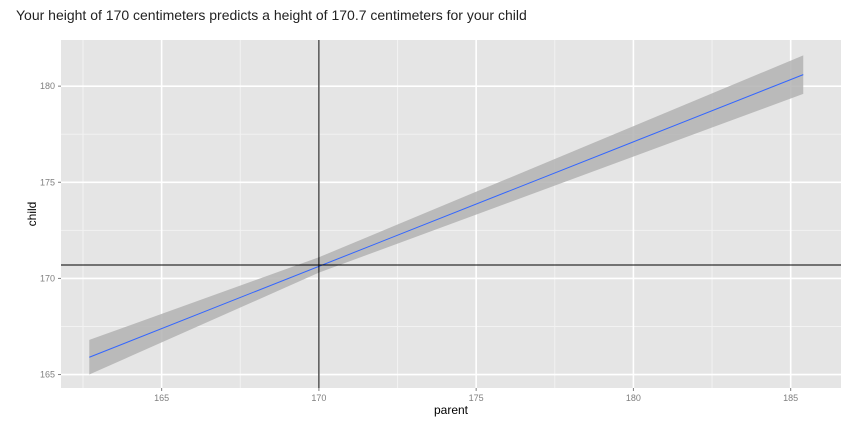 The width and height of the screenshot is (852, 437). I want to click on y-tick-label: 170, so click(47, 278).